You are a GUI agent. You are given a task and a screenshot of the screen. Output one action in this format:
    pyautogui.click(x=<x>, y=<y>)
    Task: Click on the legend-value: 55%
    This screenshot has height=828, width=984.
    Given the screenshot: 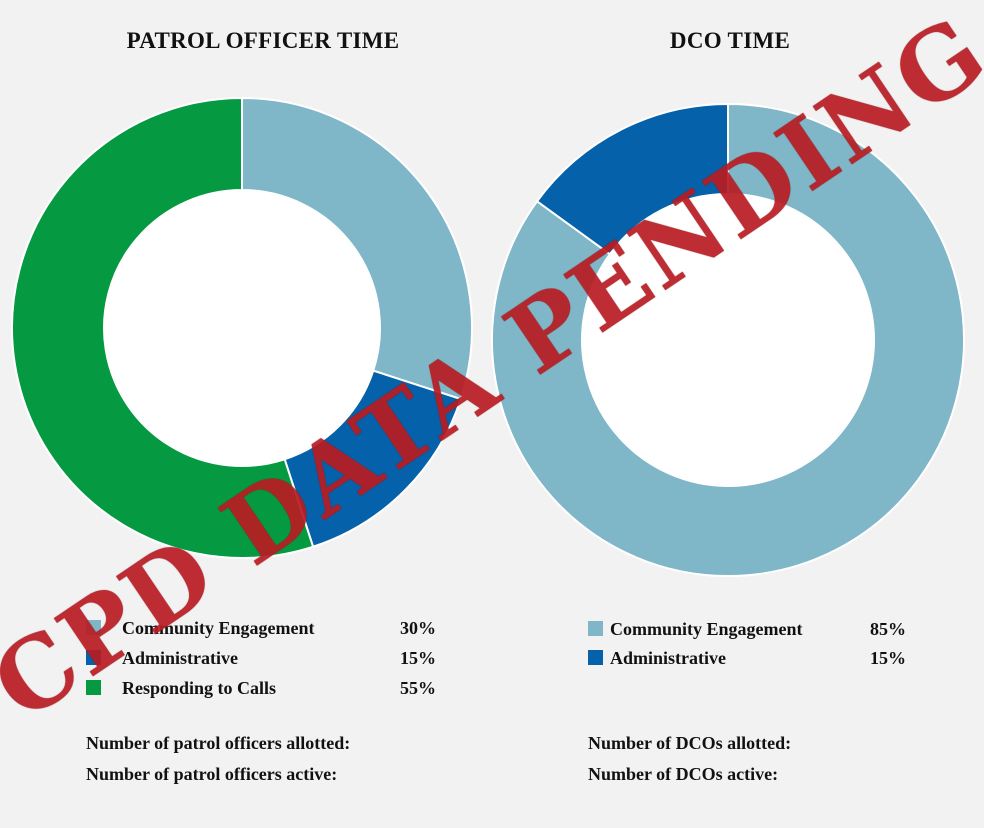 What is the action you would take?
    pyautogui.click(x=418, y=688)
    